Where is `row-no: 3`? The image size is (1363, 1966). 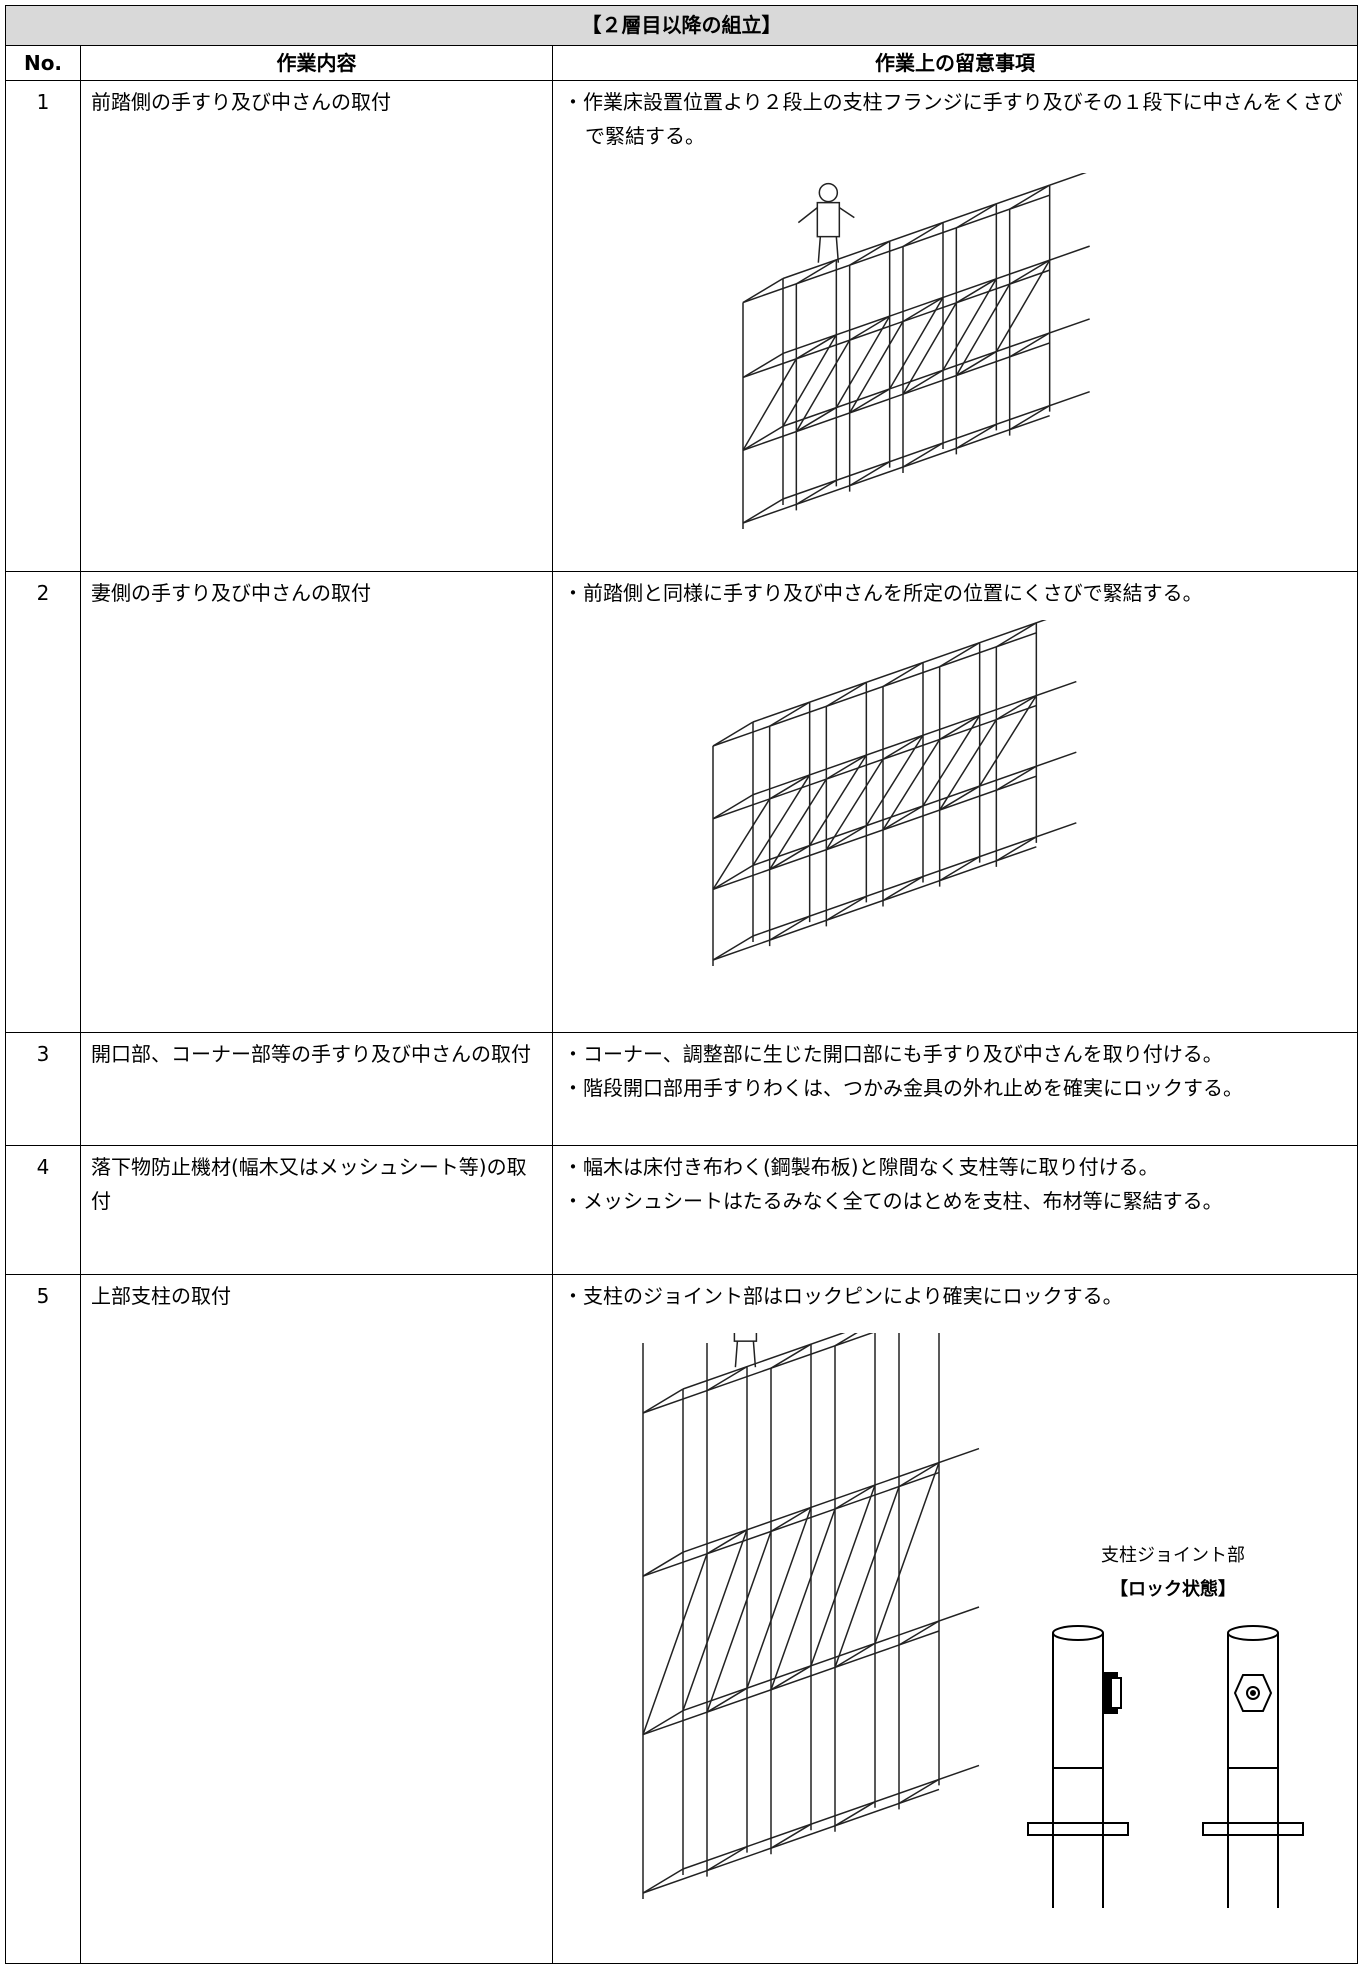 row-no: 3 is located at coordinates (43, 1089).